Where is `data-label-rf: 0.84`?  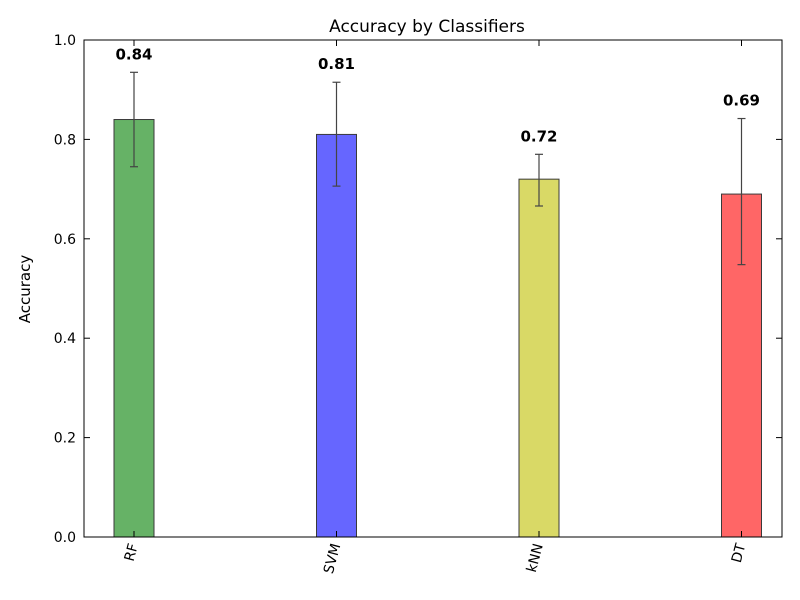 data-label-rf: 0.84 is located at coordinates (133, 54).